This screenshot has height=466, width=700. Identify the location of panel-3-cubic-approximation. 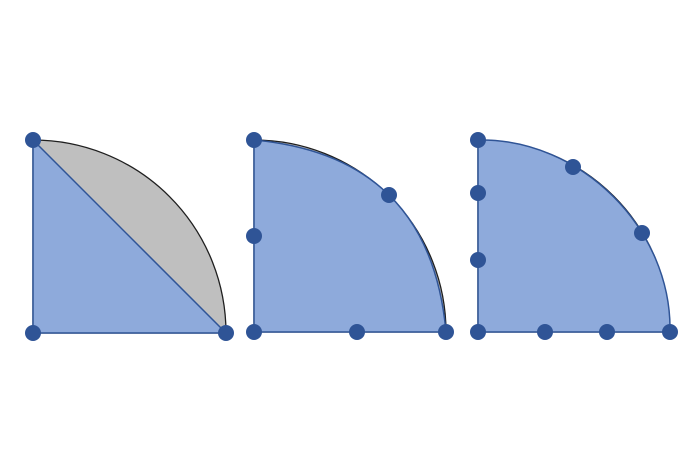
(574, 236).